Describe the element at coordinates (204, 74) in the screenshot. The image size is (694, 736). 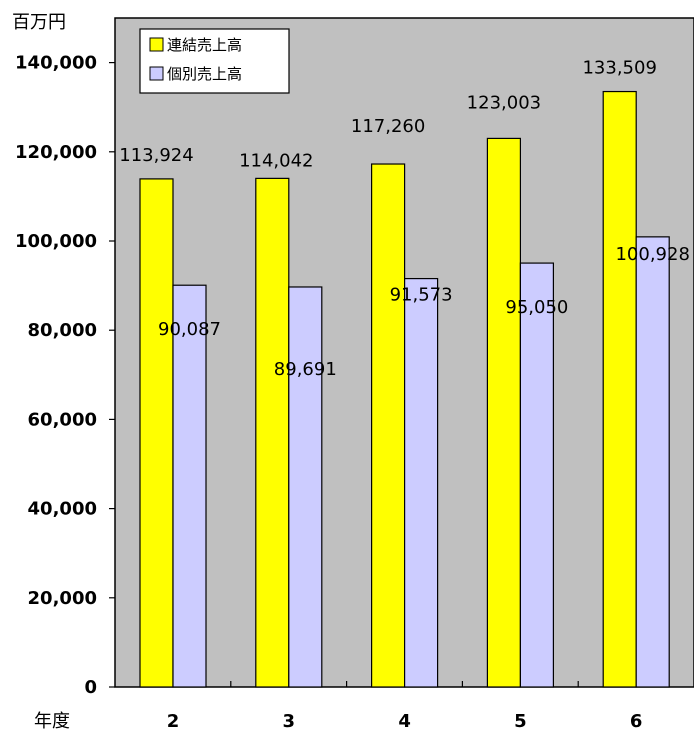
I see `legend-label-non-consolidated: 個別売上高` at that location.